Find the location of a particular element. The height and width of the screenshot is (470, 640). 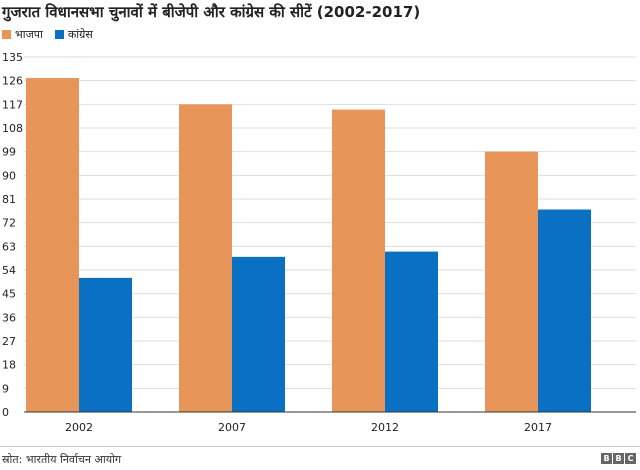

legend: भाजपा कांग्रेस is located at coordinates (53, 34).